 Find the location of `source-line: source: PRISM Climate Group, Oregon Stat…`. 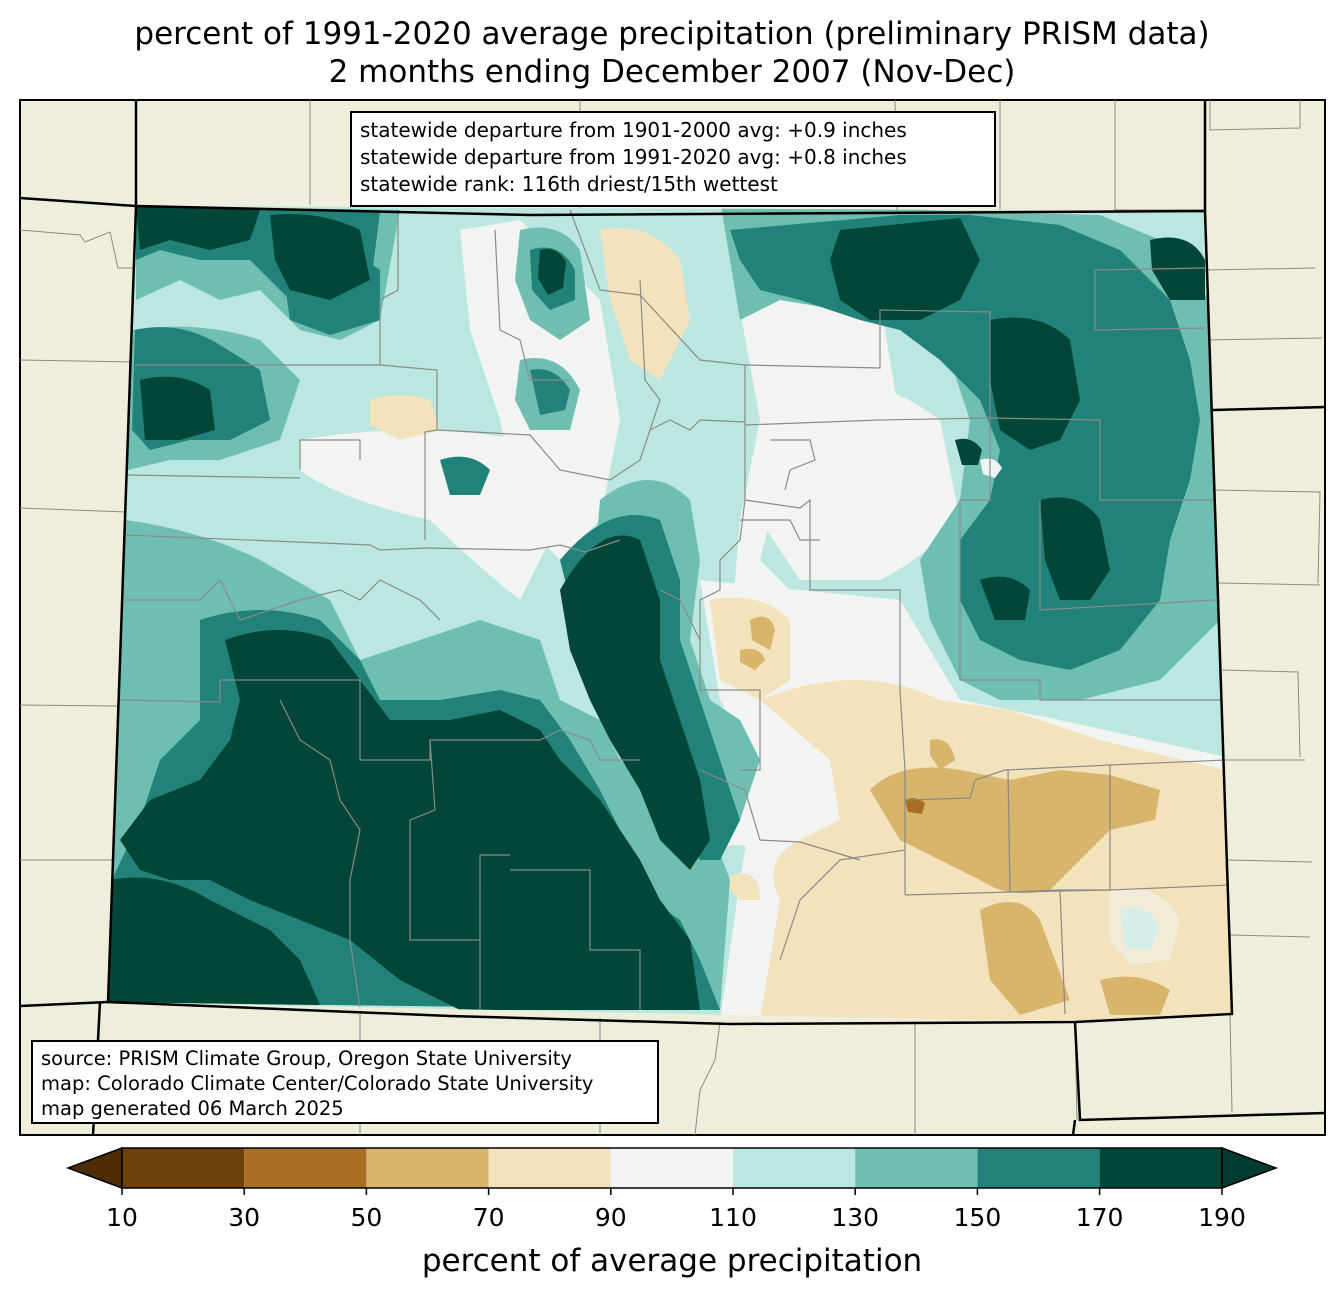

source-line: source: PRISM Climate Group, Oregon Stat… is located at coordinates (306, 1058).